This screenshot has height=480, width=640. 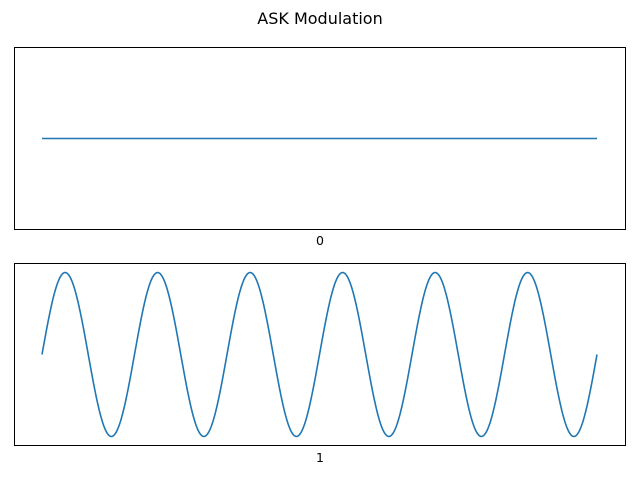 I want to click on chart-title: ASK Modulation, so click(x=319, y=18).